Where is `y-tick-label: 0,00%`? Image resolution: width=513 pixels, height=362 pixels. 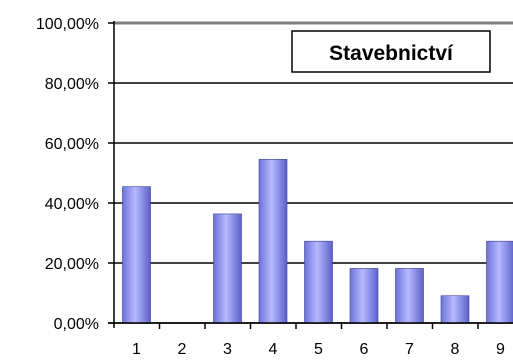 y-tick-label: 0,00% is located at coordinates (76, 324).